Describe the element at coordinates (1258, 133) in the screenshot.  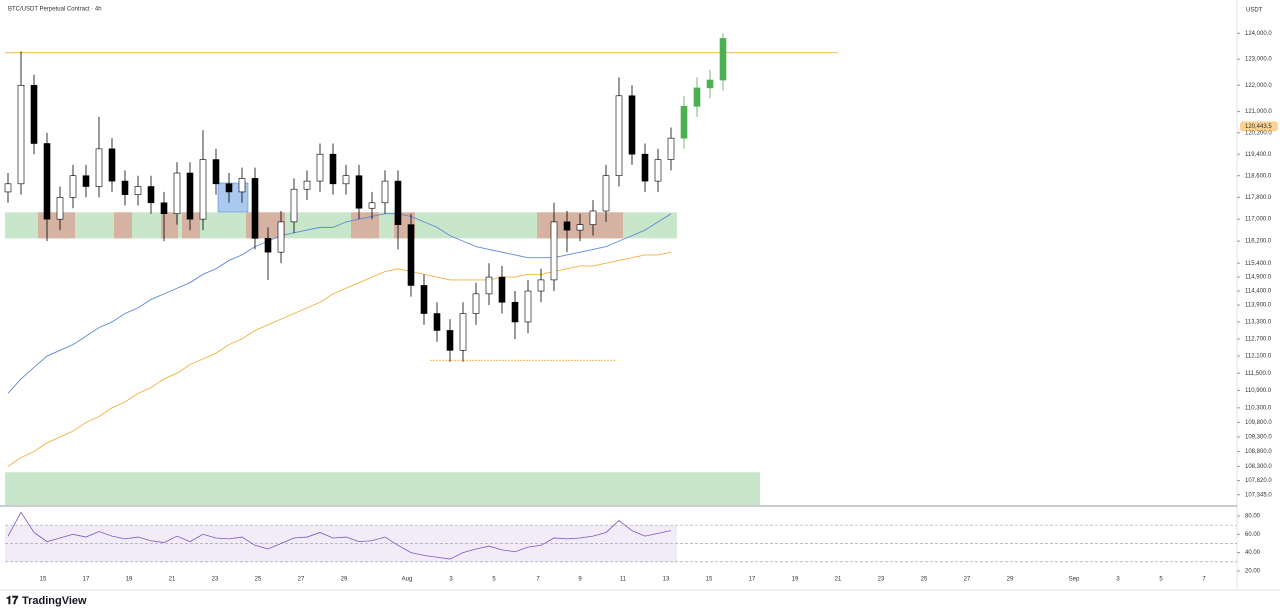
I see `y-tick-label: 120,200.0` at that location.